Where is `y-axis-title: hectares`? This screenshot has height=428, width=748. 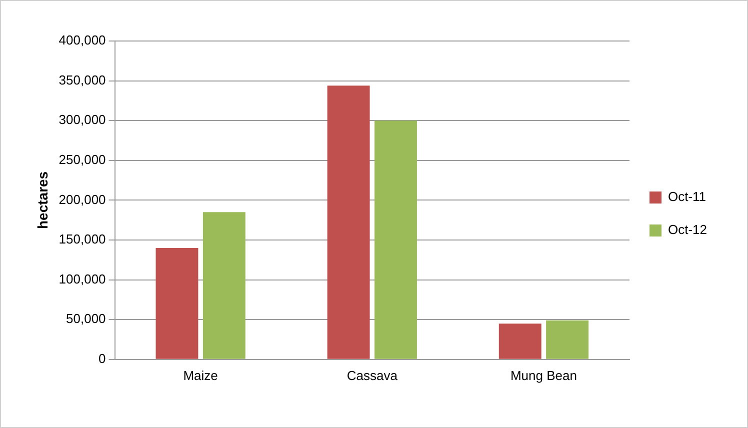
y-axis-title: hectares is located at coordinates (42, 200).